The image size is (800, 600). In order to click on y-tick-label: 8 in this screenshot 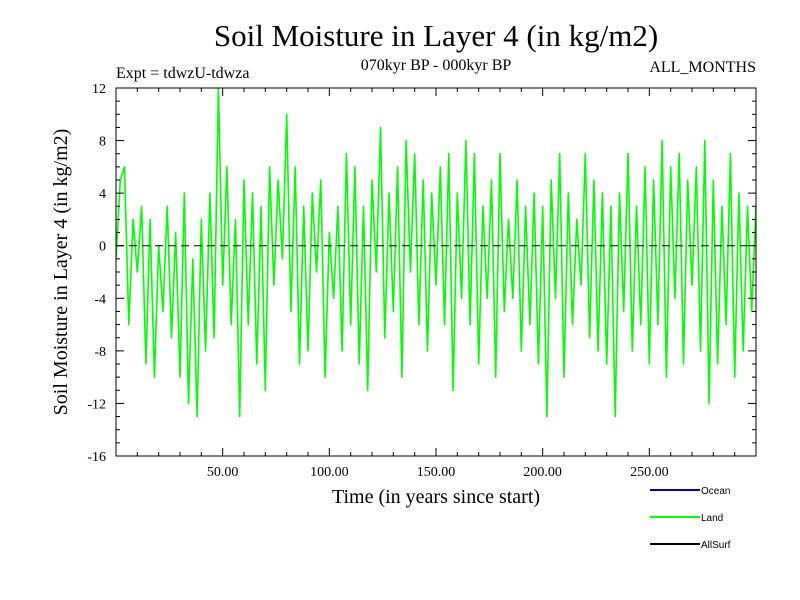, I will do `click(102, 142)`.